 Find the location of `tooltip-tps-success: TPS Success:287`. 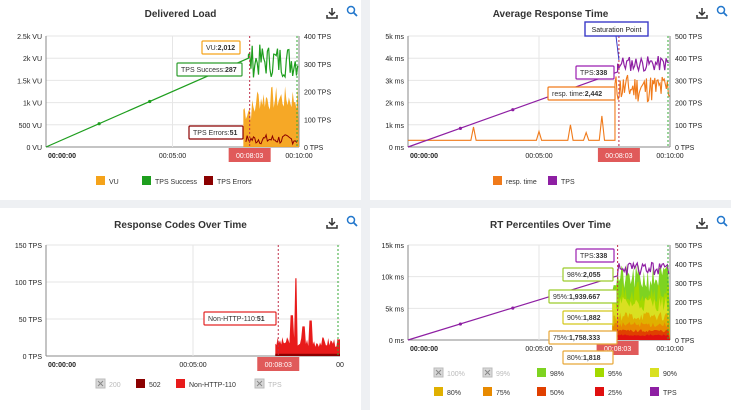

tooltip-tps-success: TPS Success:287 is located at coordinates (209, 70).